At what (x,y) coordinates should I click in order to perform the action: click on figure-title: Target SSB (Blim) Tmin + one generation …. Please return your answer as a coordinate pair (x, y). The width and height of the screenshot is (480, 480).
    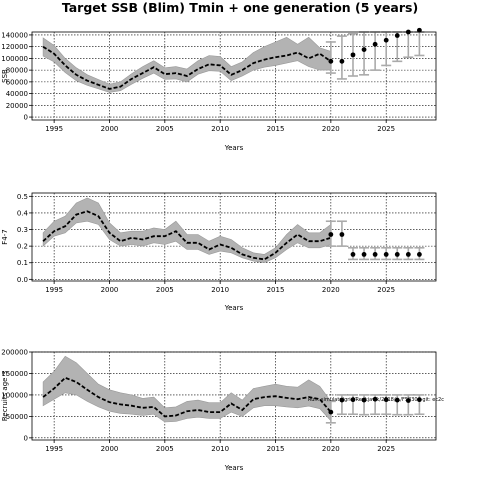
    Looking at the image, I should click on (240, 7).